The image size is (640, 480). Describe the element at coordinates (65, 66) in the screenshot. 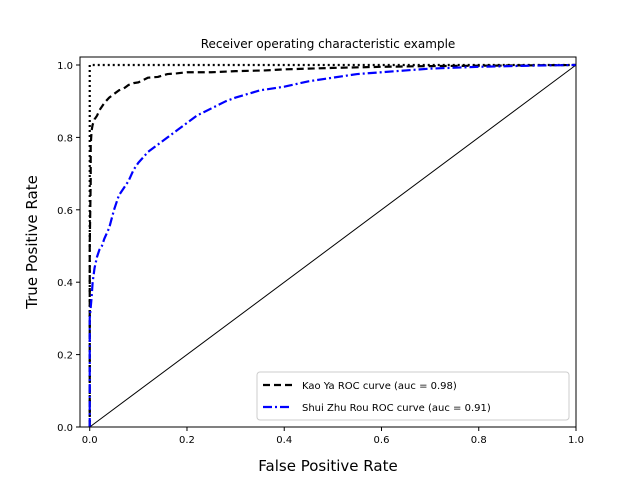

I see `y-tick-label: 1.0` at that location.